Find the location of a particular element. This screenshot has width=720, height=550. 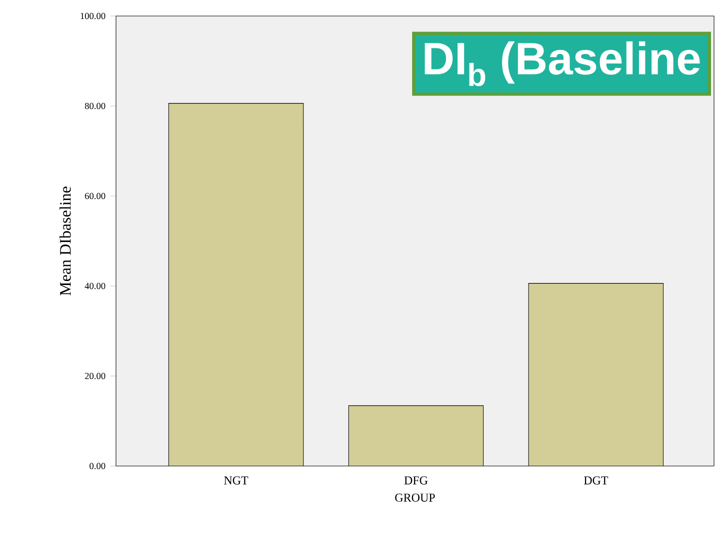

y-tick-label: 20.00 is located at coordinates (95, 376).